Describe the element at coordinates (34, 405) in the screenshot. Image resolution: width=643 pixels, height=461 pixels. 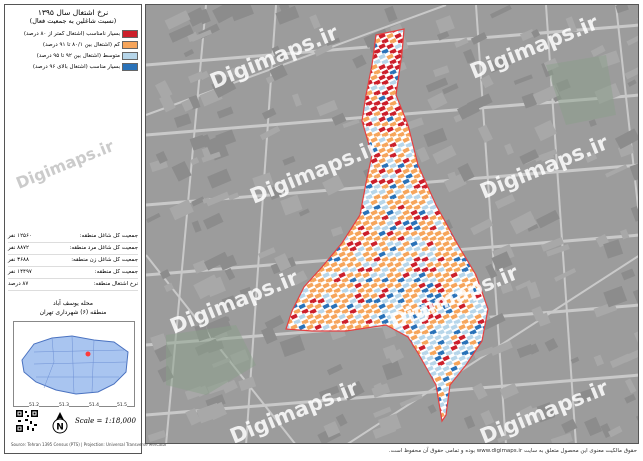
I see `inset-coord: 51.2` at that location.